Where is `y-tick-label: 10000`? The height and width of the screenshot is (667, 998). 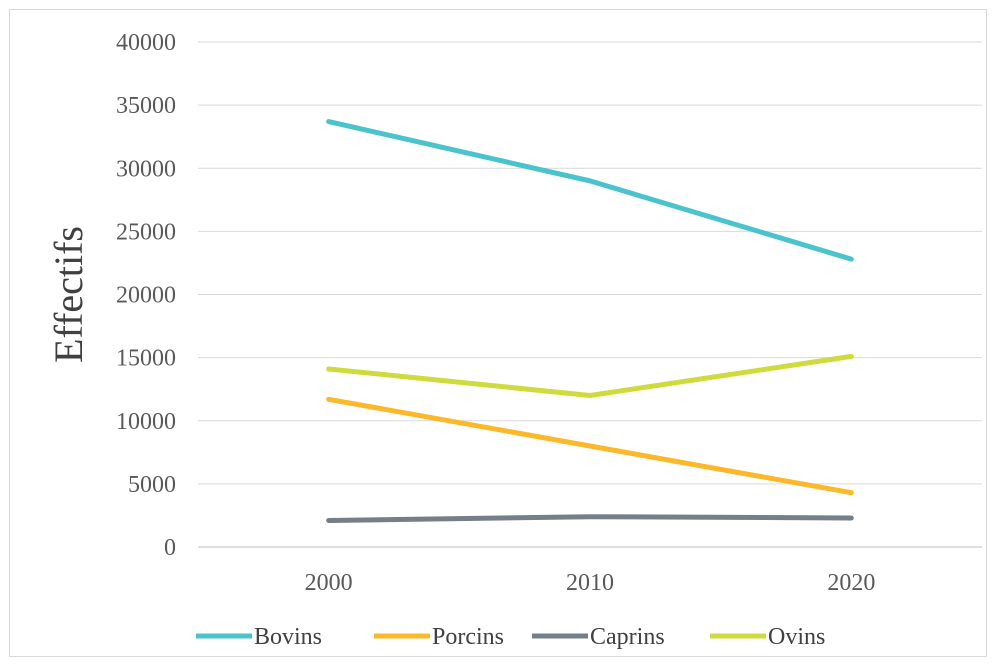
y-tick-label: 10000 is located at coordinates (146, 422).